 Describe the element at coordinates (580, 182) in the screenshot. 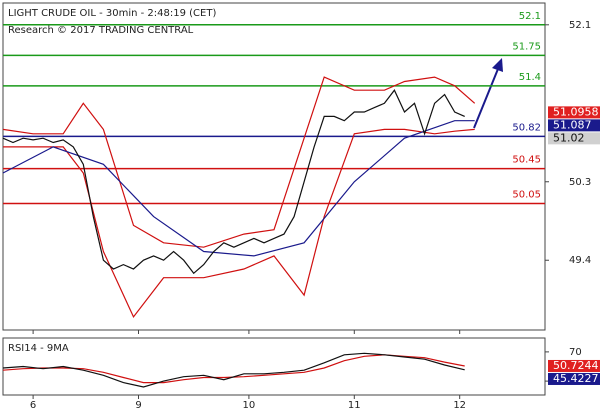

I see `y-tick-label: 50.3` at that location.